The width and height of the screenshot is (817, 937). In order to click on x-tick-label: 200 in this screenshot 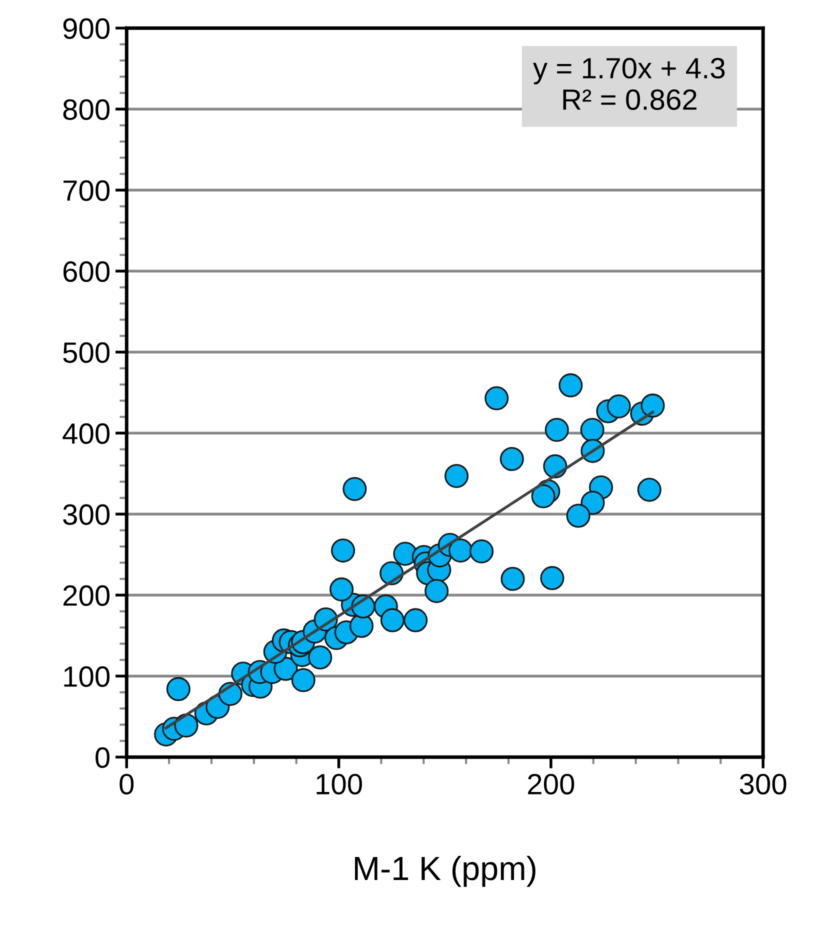, I will do `click(551, 784)`.